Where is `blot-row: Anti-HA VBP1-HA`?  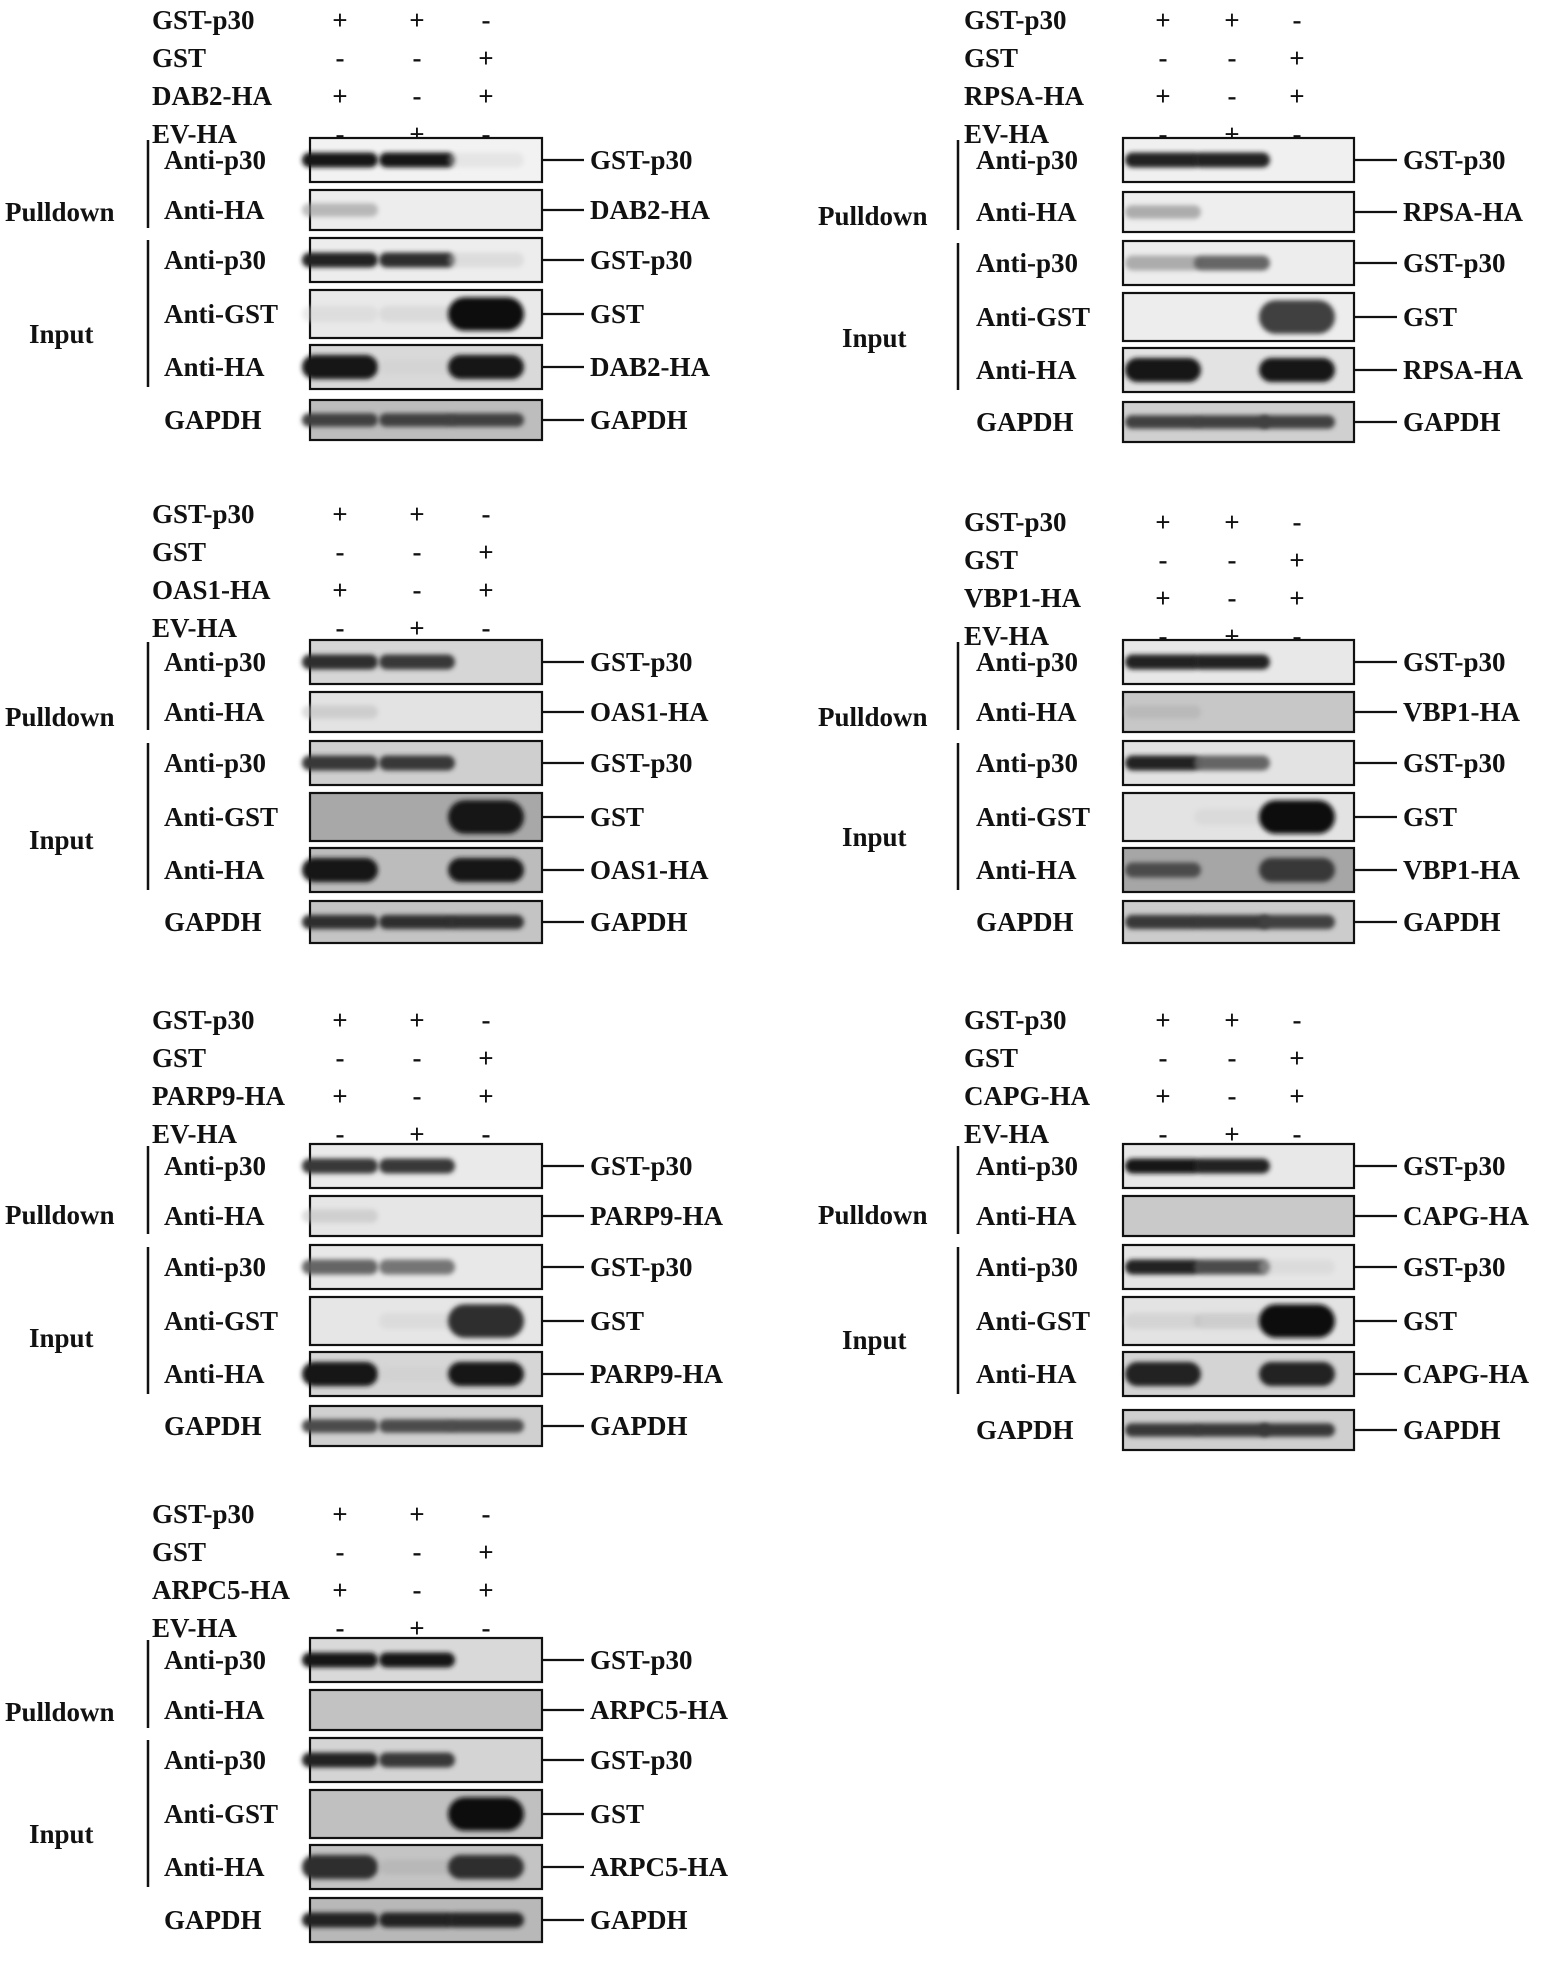 blot-row: Anti-HA VBP1-HA is located at coordinates (1248, 870).